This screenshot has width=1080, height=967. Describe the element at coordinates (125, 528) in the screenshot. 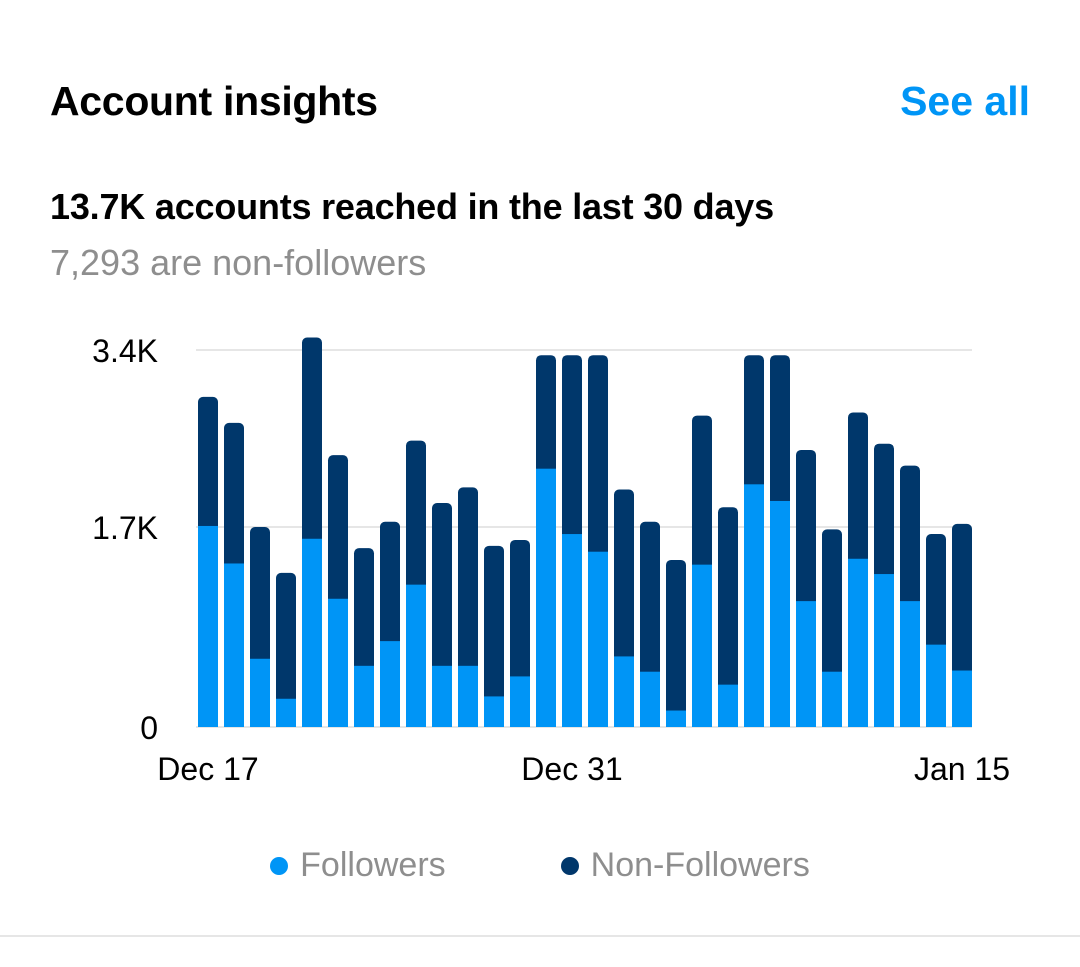

I see `y-tick-label: 1.7K` at that location.